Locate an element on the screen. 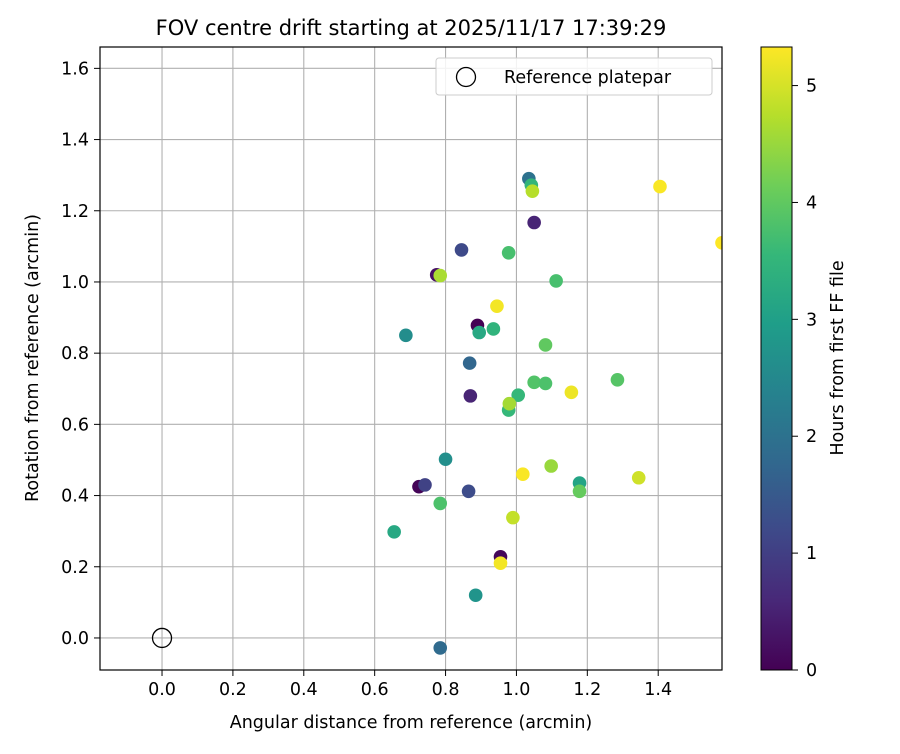  x-tick-label: 0.8 is located at coordinates (446, 690).